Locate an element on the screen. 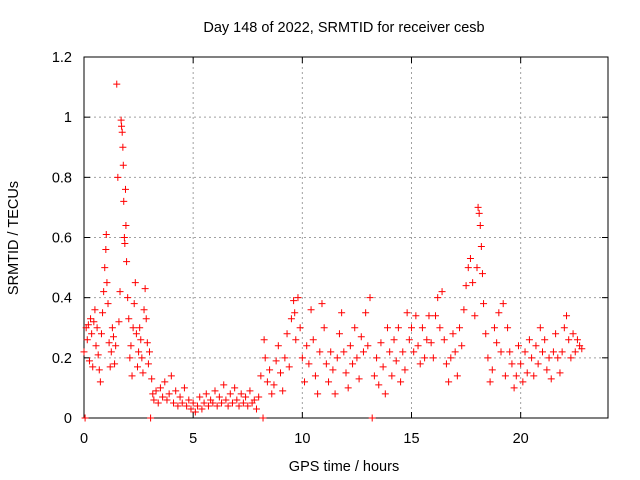 Image resolution: width=640 pixels, height=480 pixels. x-axis-label: GPS time / hours is located at coordinates (344, 467).